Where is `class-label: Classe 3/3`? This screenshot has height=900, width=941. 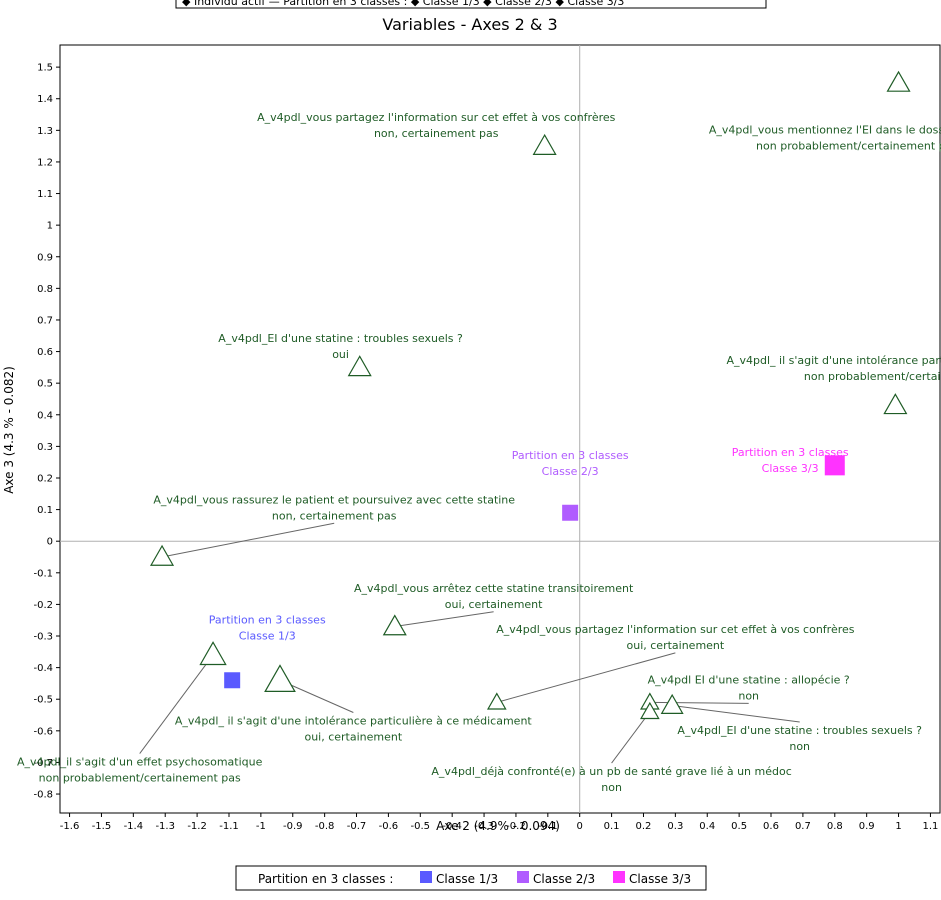
class-label: Classe 3/3 is located at coordinates (790, 468).